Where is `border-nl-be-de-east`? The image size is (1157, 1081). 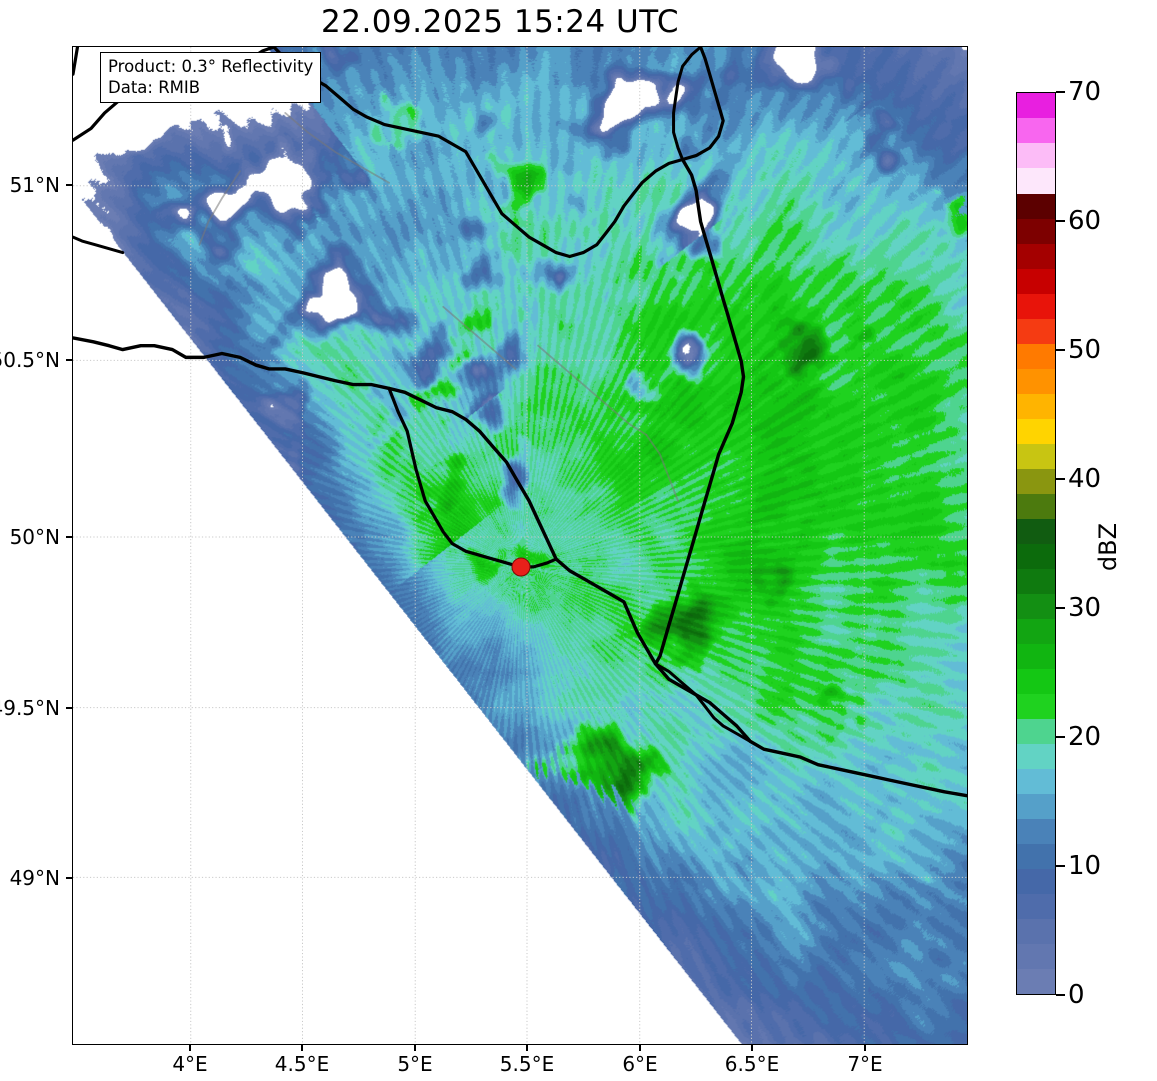 border-nl-be-de-east is located at coordinates (498, 153).